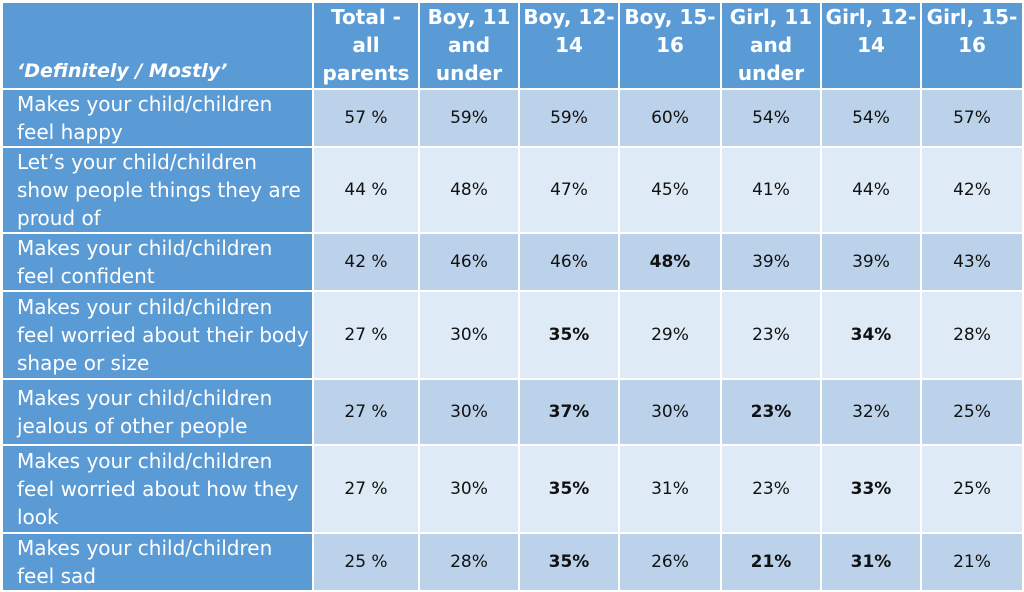 This screenshot has height=592, width=1024. I want to click on column-header-boy-15-16: Boy, 15-16, so click(670, 45).